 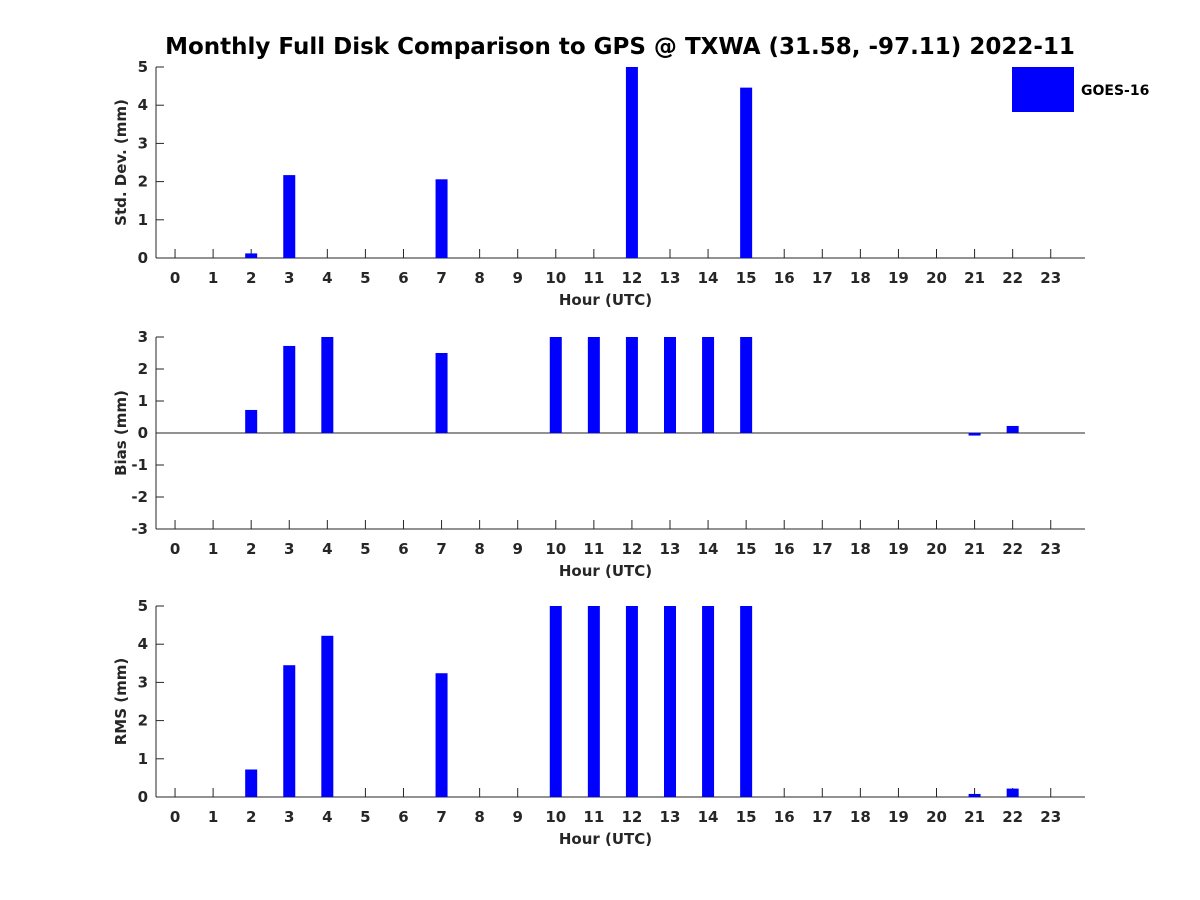 What do you see at coordinates (517, 278) in the screenshot?
I see `std-dev-x-tick-label: 9` at bounding box center [517, 278].